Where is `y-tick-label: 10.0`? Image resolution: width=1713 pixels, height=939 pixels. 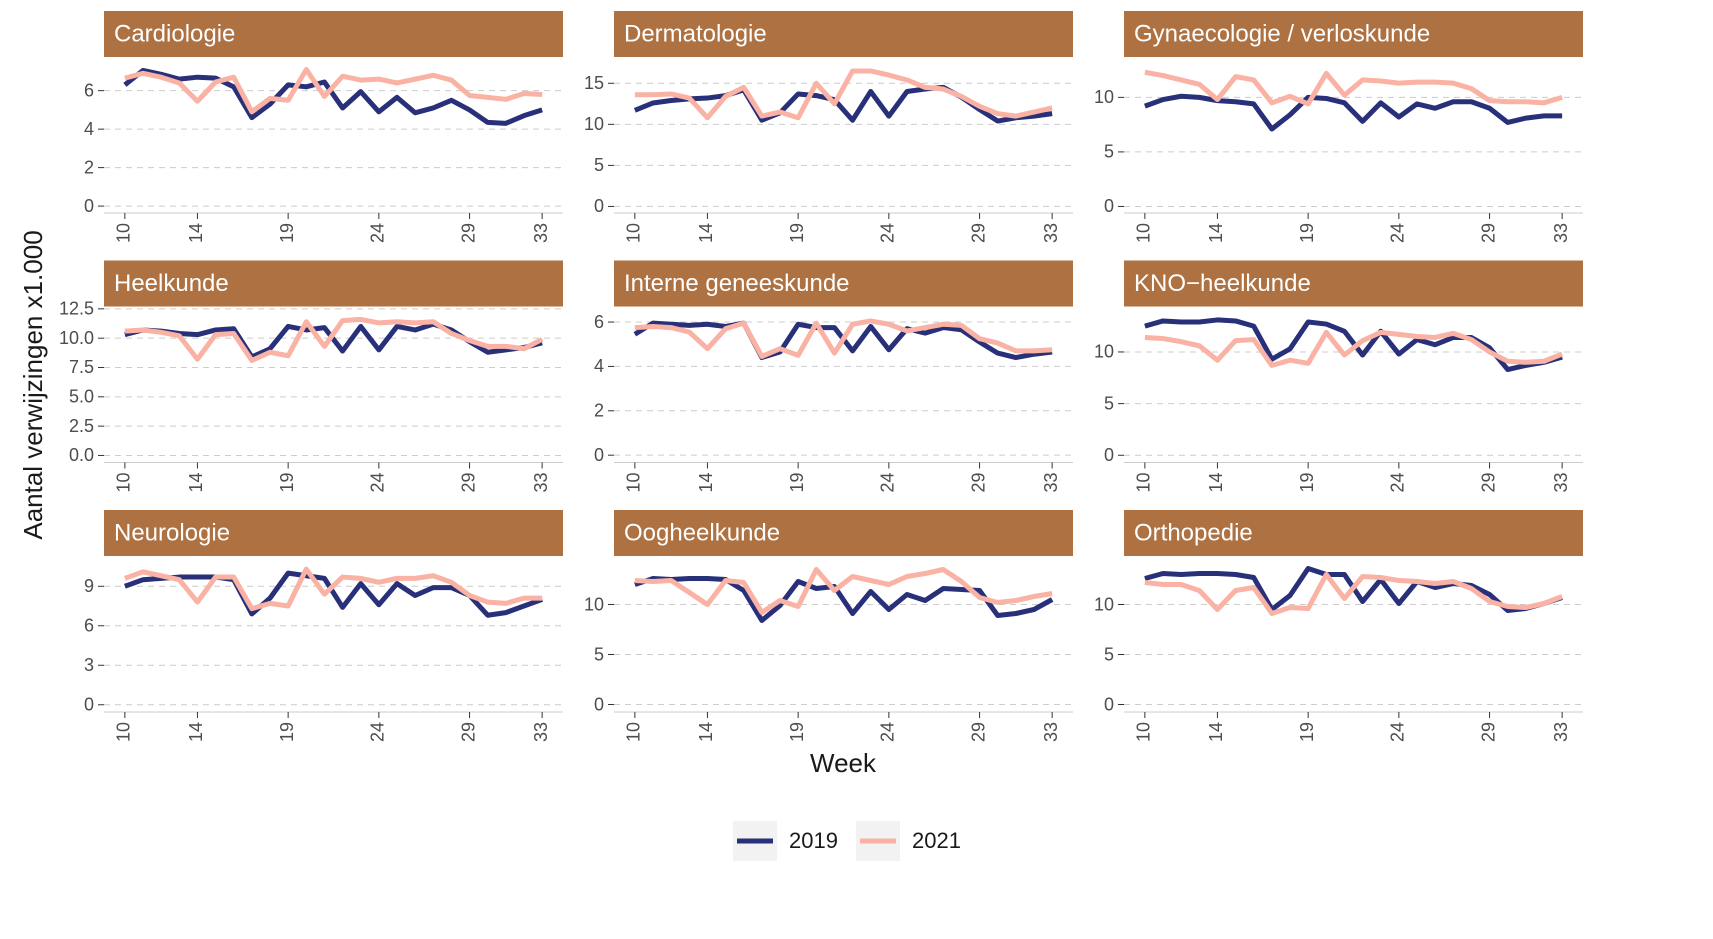
y-tick-label: 10.0 is located at coordinates (76, 338).